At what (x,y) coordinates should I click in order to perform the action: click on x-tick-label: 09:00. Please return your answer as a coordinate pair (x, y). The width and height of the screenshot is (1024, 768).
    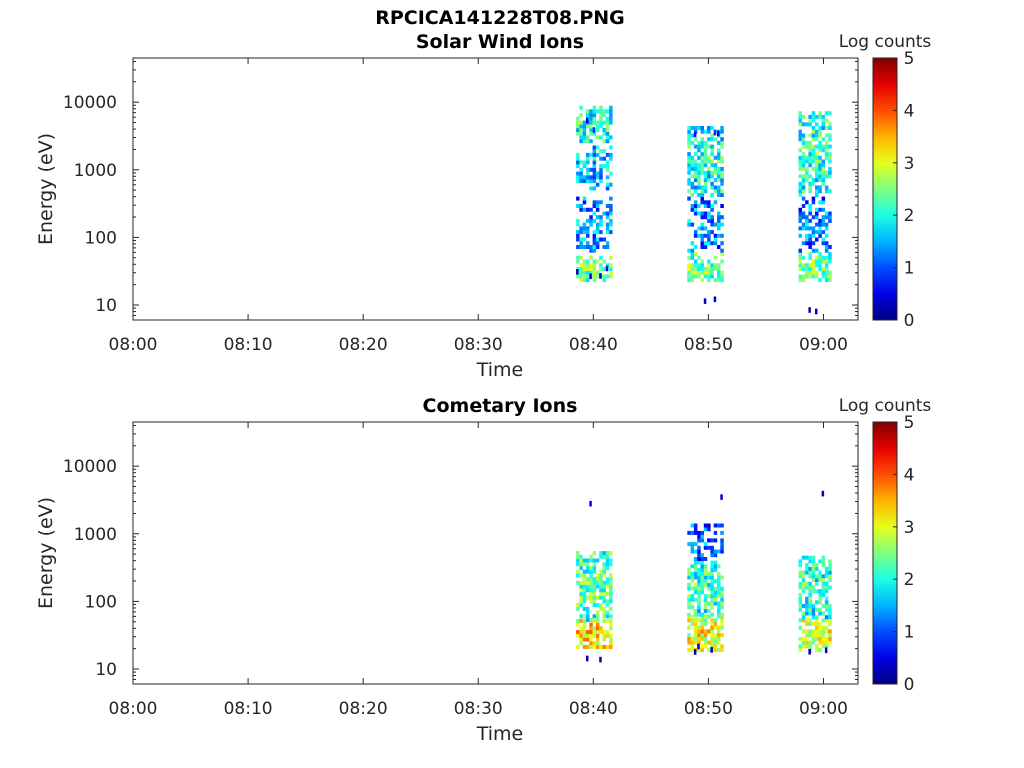
    Looking at the image, I should click on (823, 345).